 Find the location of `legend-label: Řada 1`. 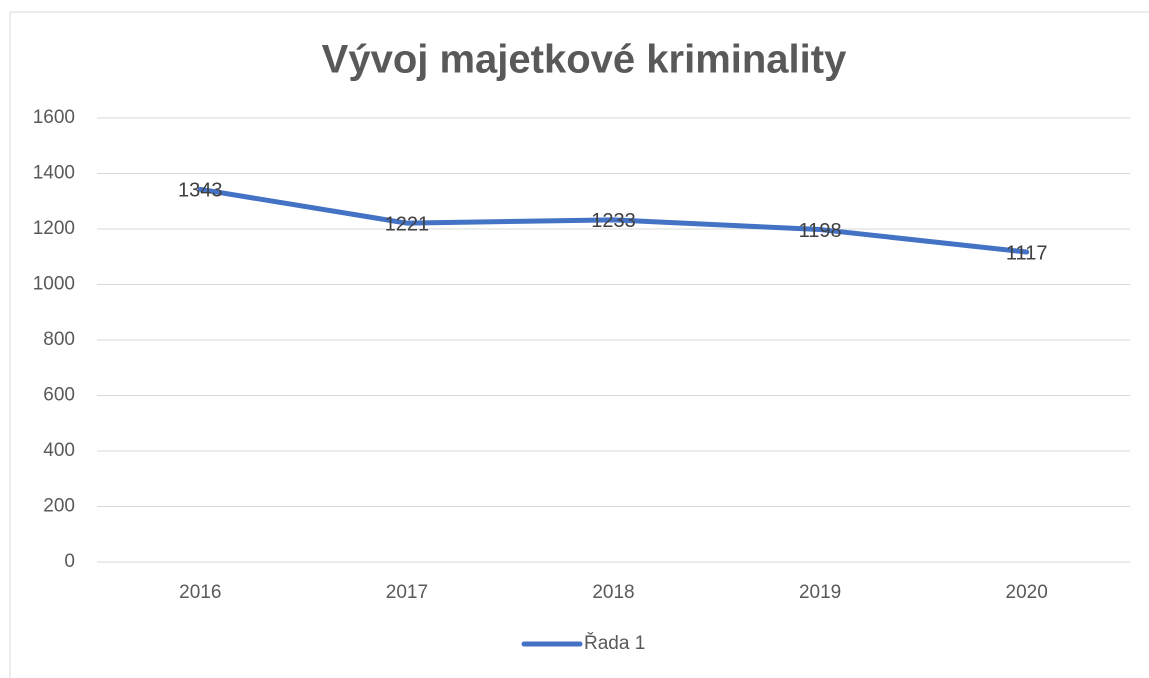

legend-label: Řada 1 is located at coordinates (614, 643).